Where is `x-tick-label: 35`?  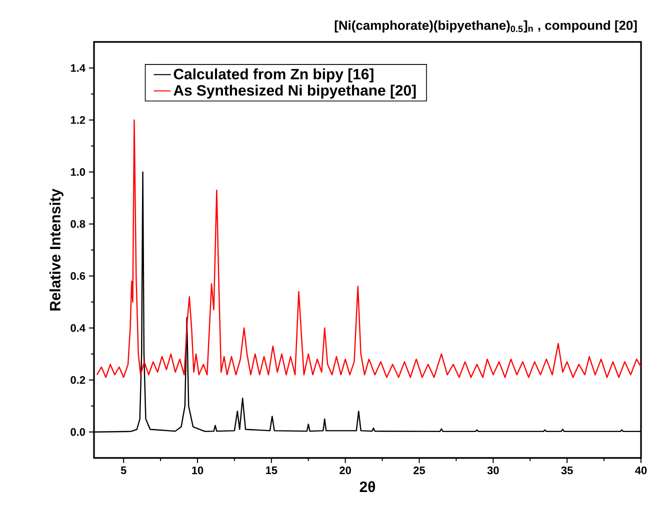
x-tick-label: 35 is located at coordinates (567, 470).